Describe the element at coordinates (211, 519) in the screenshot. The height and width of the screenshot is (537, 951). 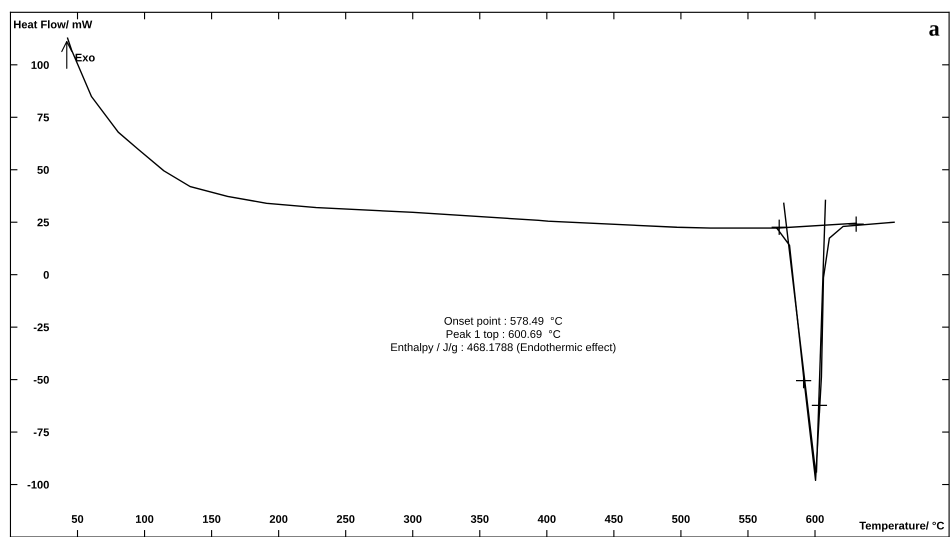
I see `x-tick-label: 150` at that location.